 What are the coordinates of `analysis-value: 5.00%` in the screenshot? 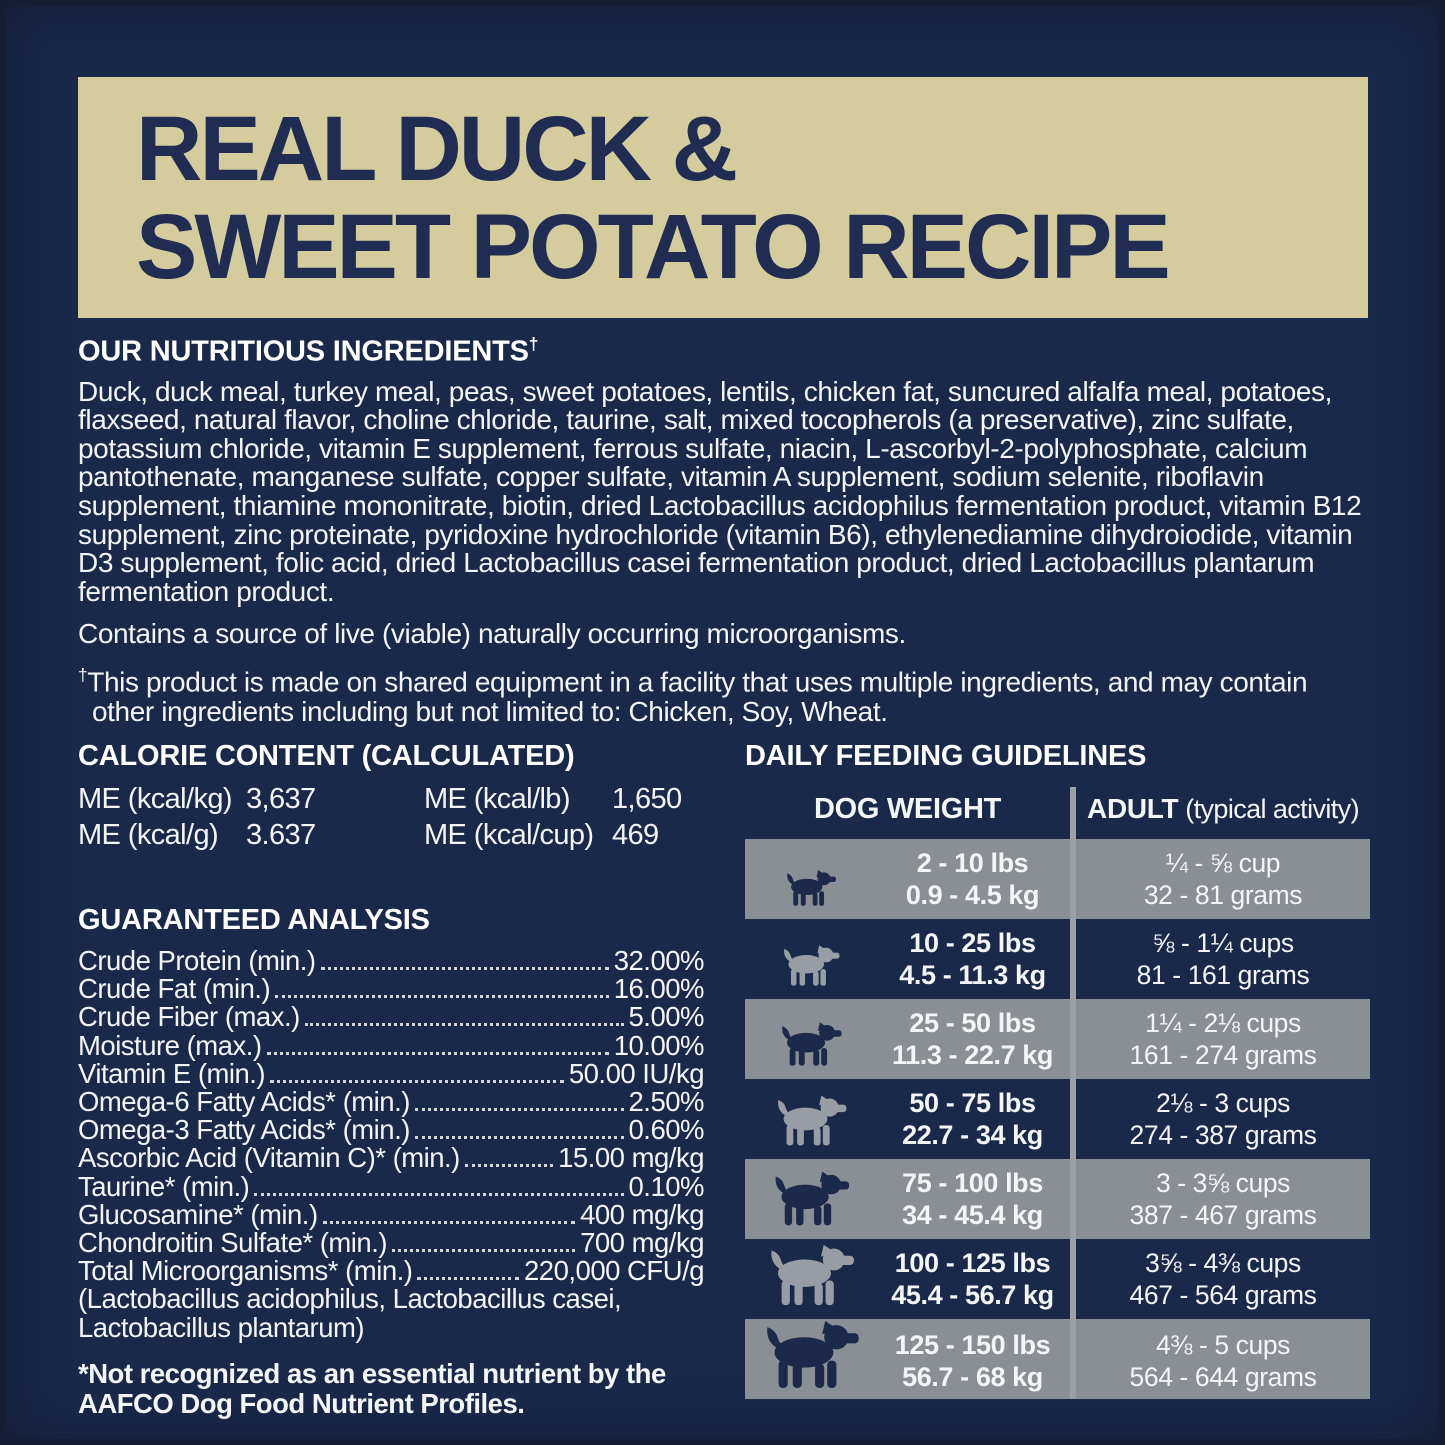 It's located at (666, 1017).